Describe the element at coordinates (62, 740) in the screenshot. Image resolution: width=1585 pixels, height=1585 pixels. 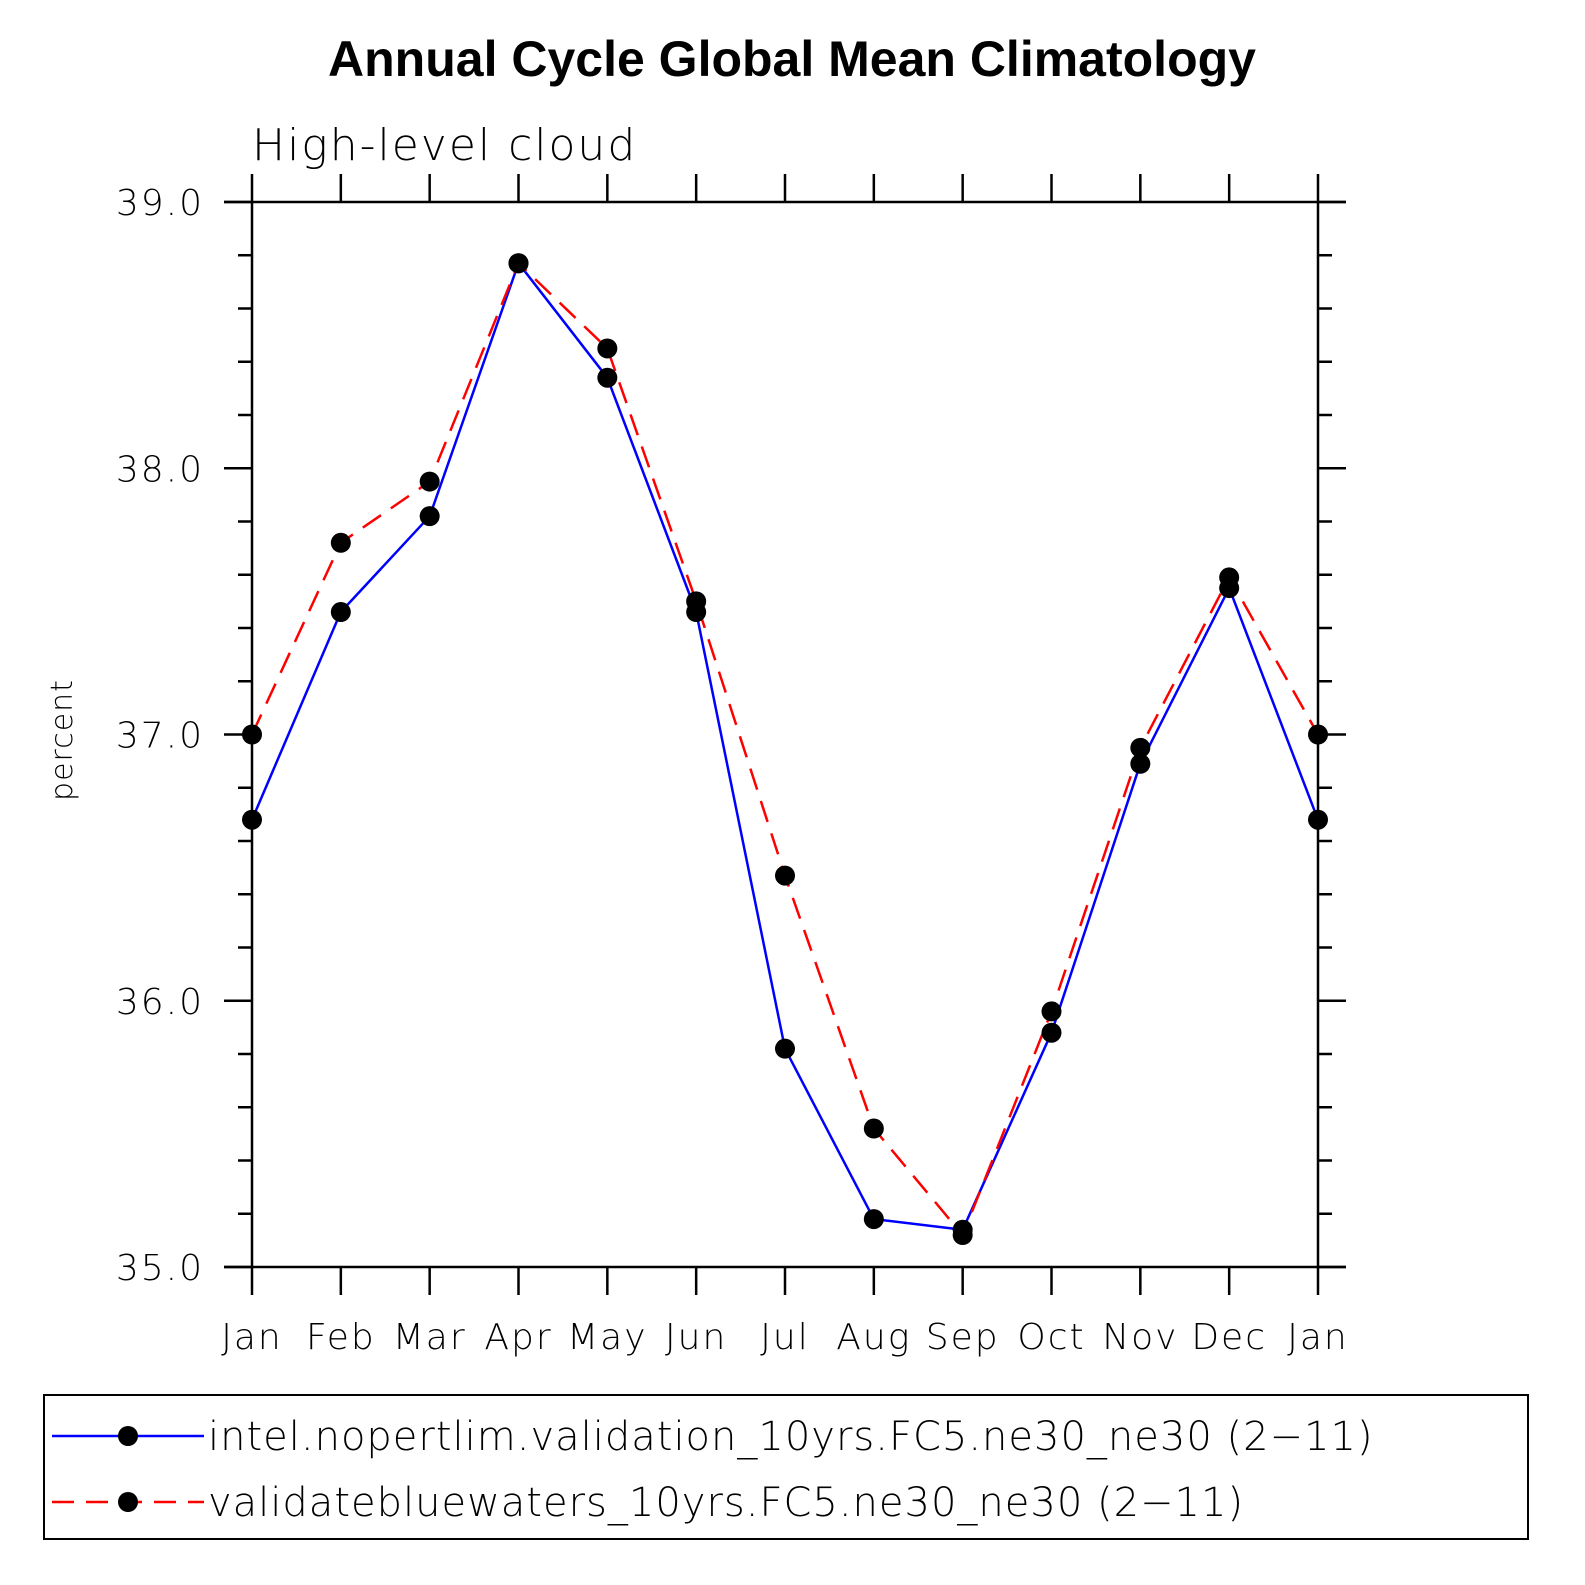
I see `y-axis-label: percent` at that location.